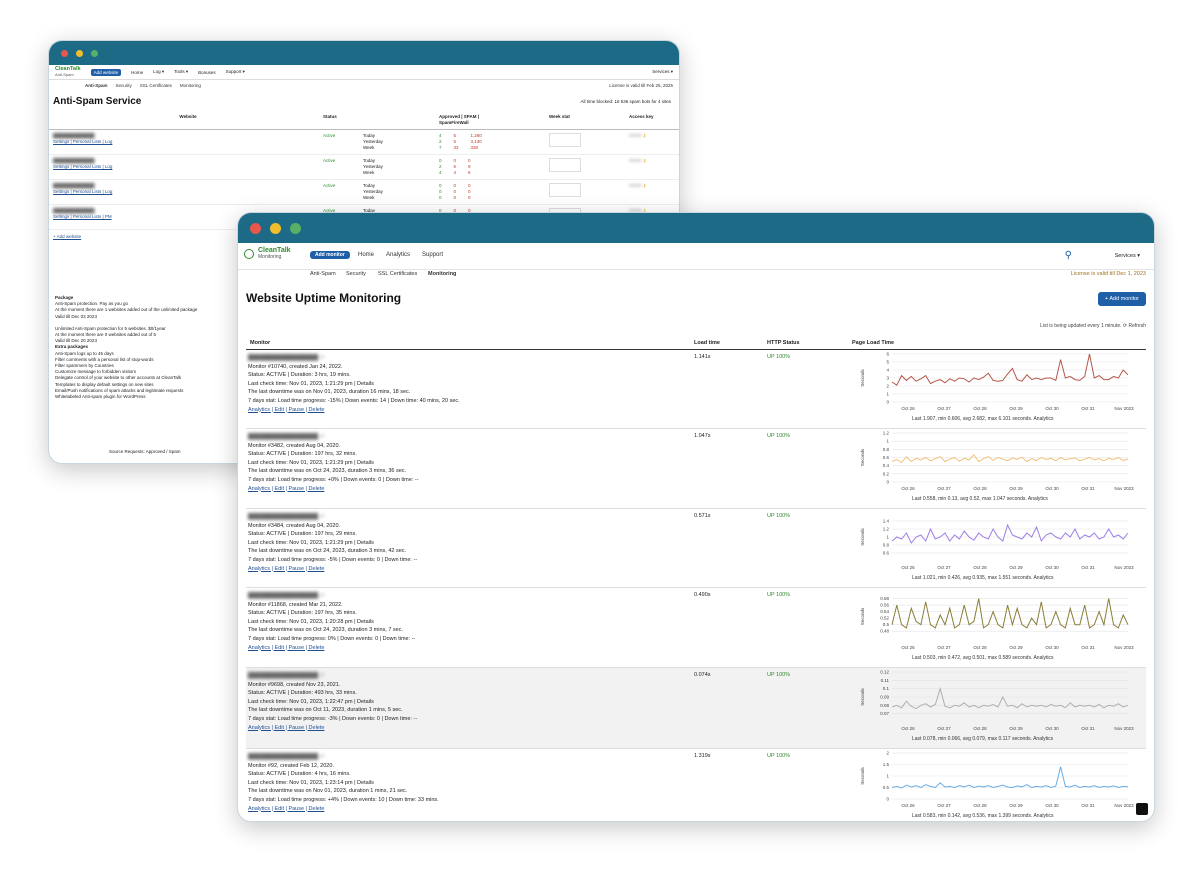  Describe the element at coordinates (908, 805) in the screenshot. I see `x-tick-label: Oct 26` at that location.